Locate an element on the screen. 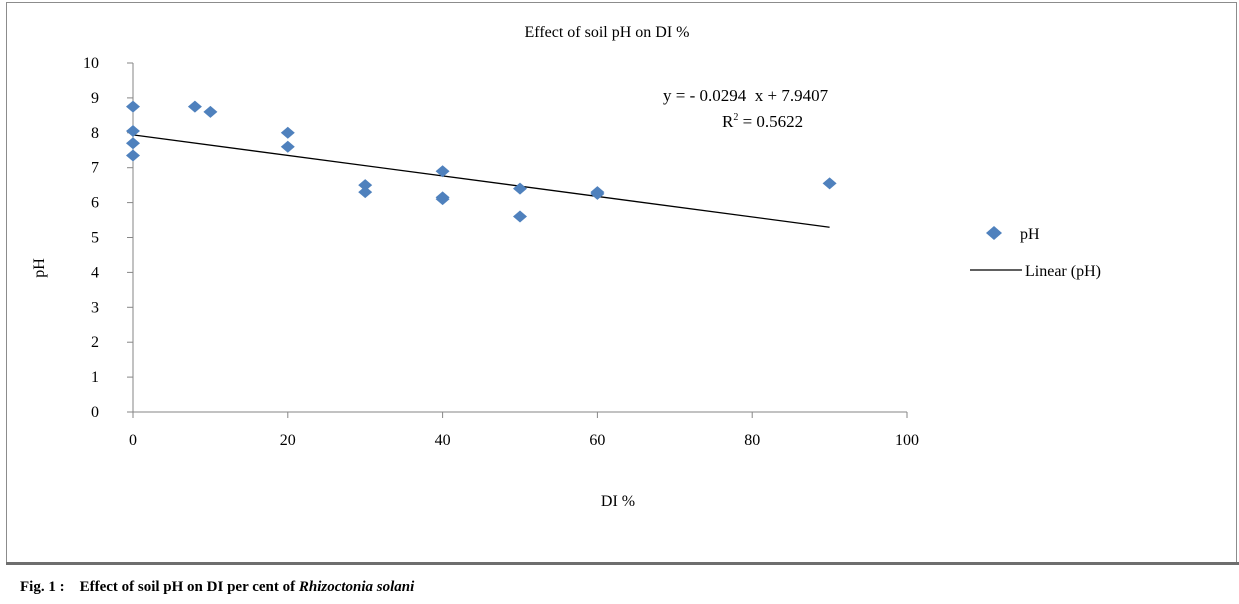 Image resolution: width=1239 pixels, height=604 pixels. y-tick-label: 0 is located at coordinates (95, 412).